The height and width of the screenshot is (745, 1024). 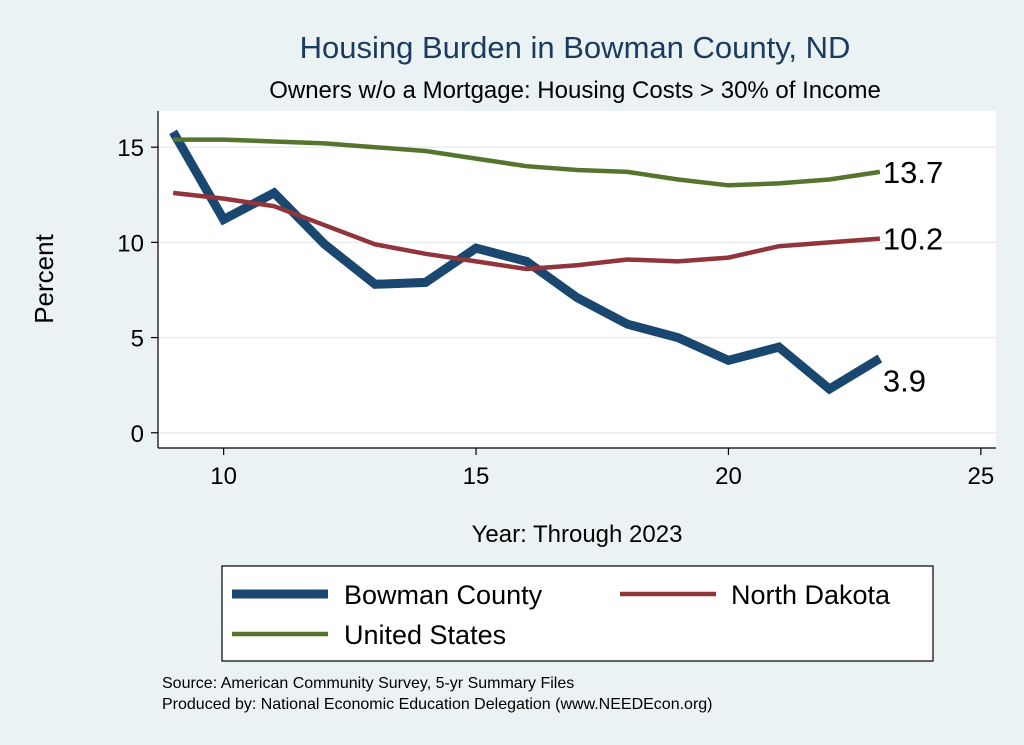 I want to click on x-axis-label: Year: Through 2023, so click(x=577, y=534).